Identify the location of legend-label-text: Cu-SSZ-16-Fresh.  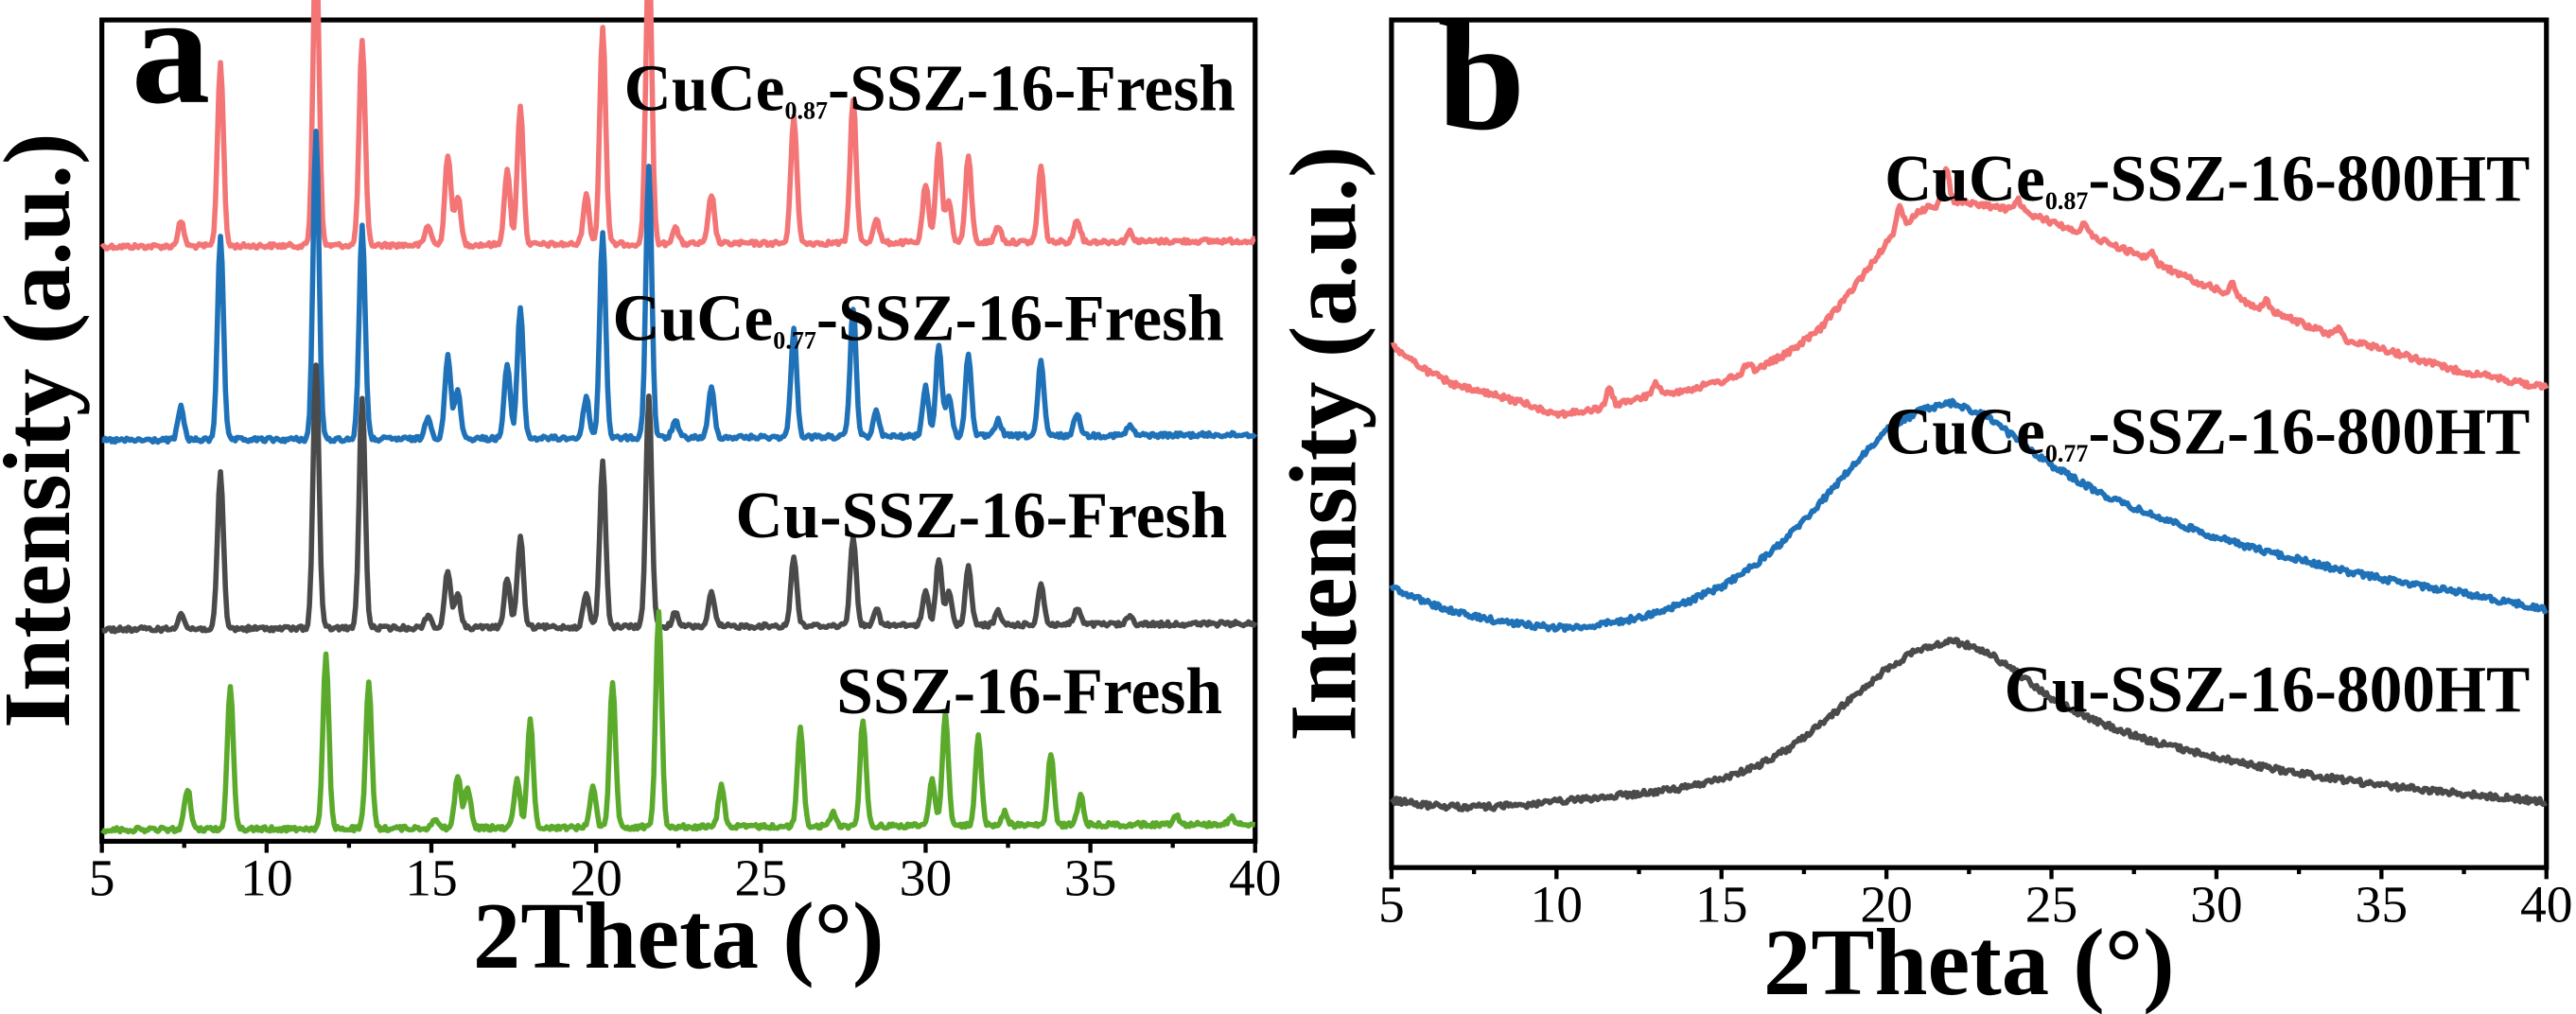
(982, 516).